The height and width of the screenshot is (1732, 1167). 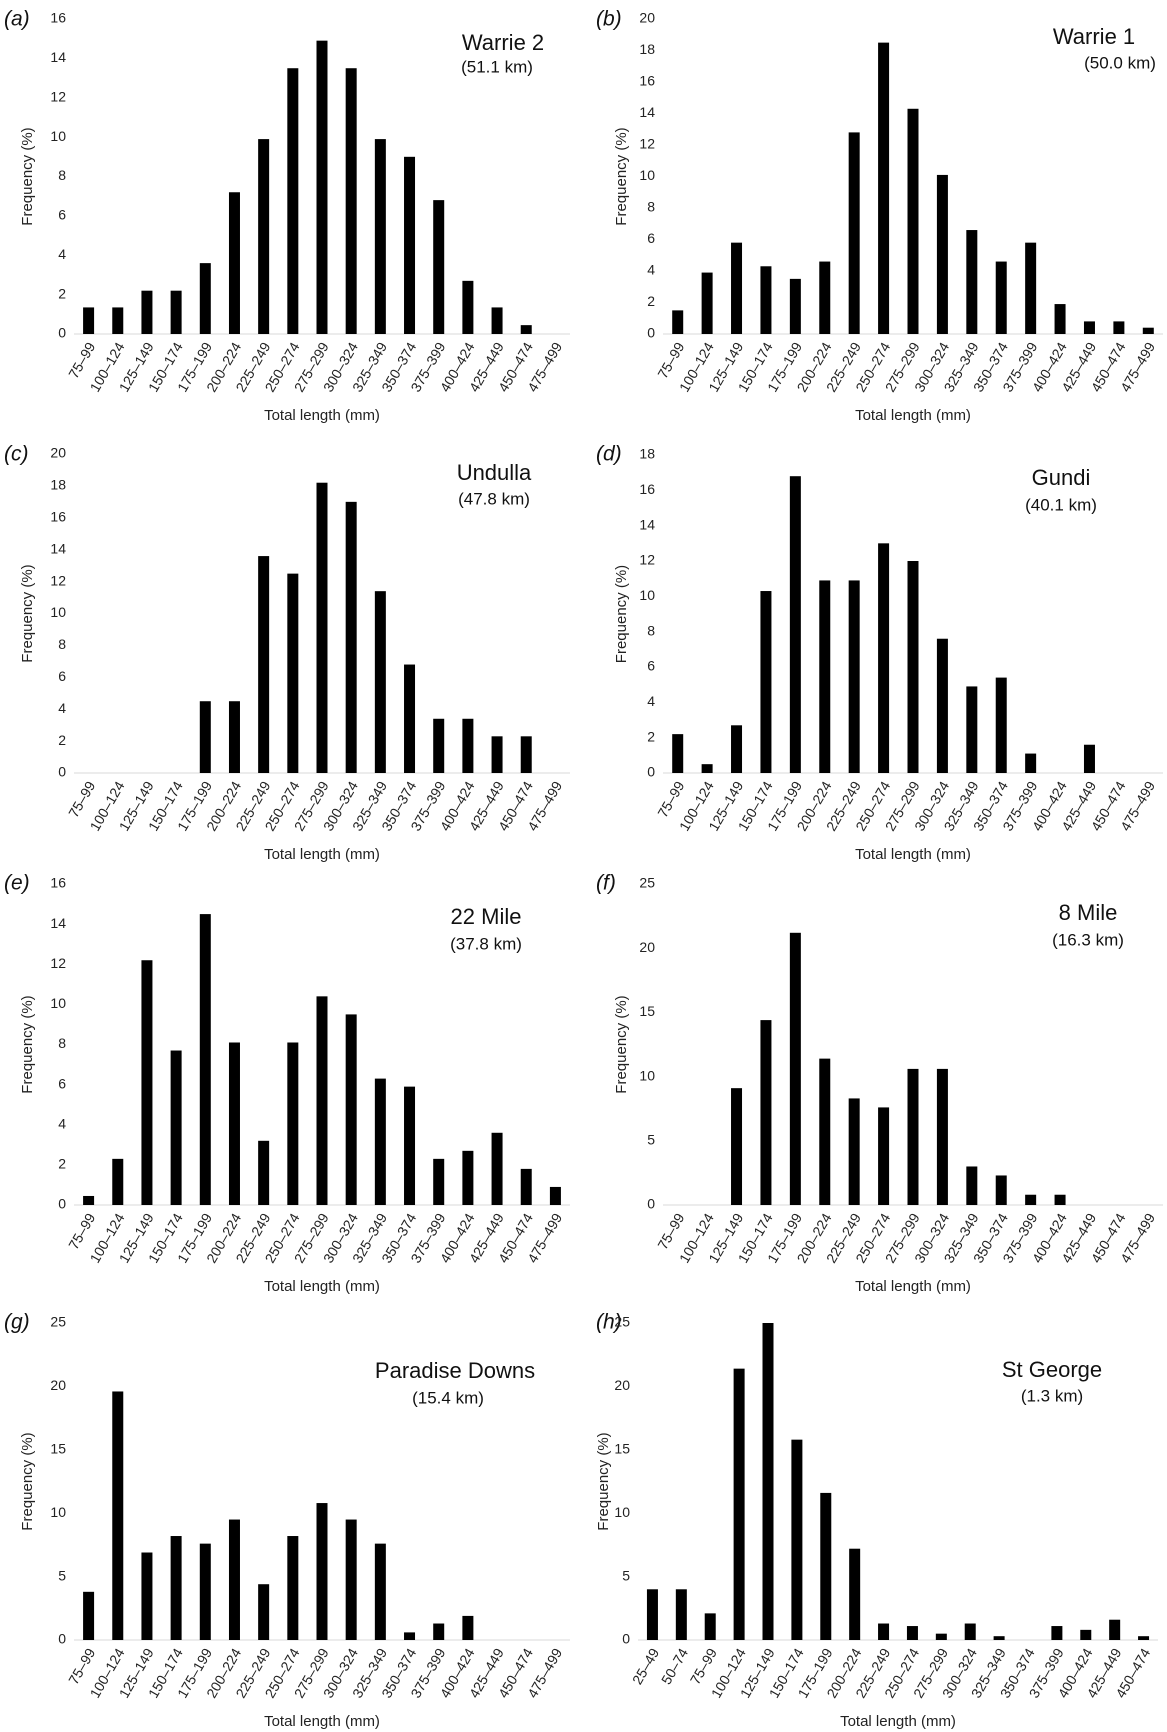 What do you see at coordinates (58, 963) in the screenshot?
I see `y-tick-label: 12` at bounding box center [58, 963].